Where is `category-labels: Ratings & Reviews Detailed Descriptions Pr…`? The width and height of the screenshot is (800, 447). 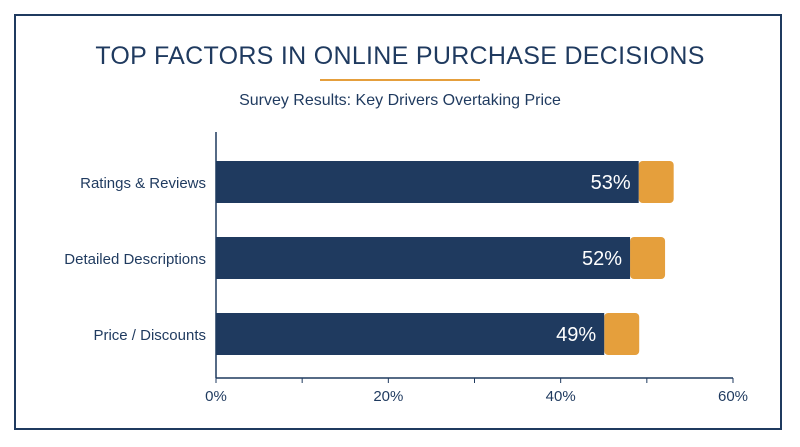
category-labels: Ratings & Reviews Detailed Descriptions Pr… is located at coordinates (135, 259).